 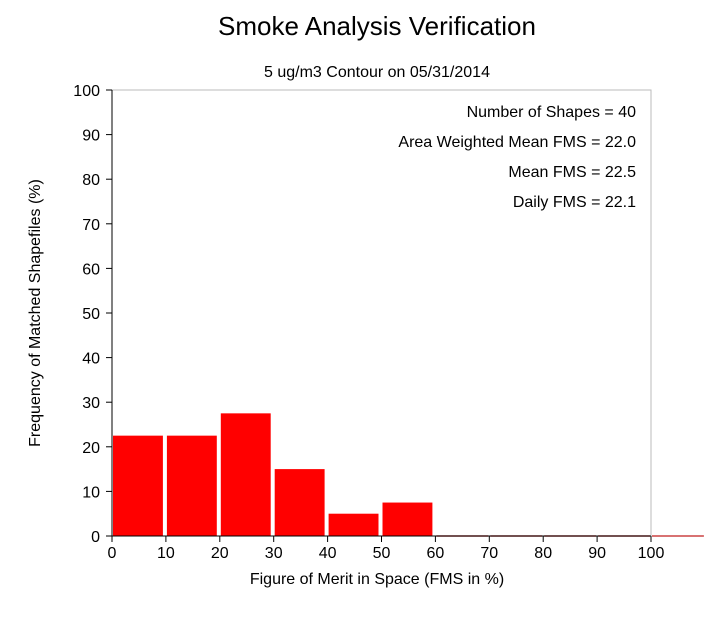 What do you see at coordinates (86, 91) in the screenshot?
I see `y-tick-label: 100` at bounding box center [86, 91].